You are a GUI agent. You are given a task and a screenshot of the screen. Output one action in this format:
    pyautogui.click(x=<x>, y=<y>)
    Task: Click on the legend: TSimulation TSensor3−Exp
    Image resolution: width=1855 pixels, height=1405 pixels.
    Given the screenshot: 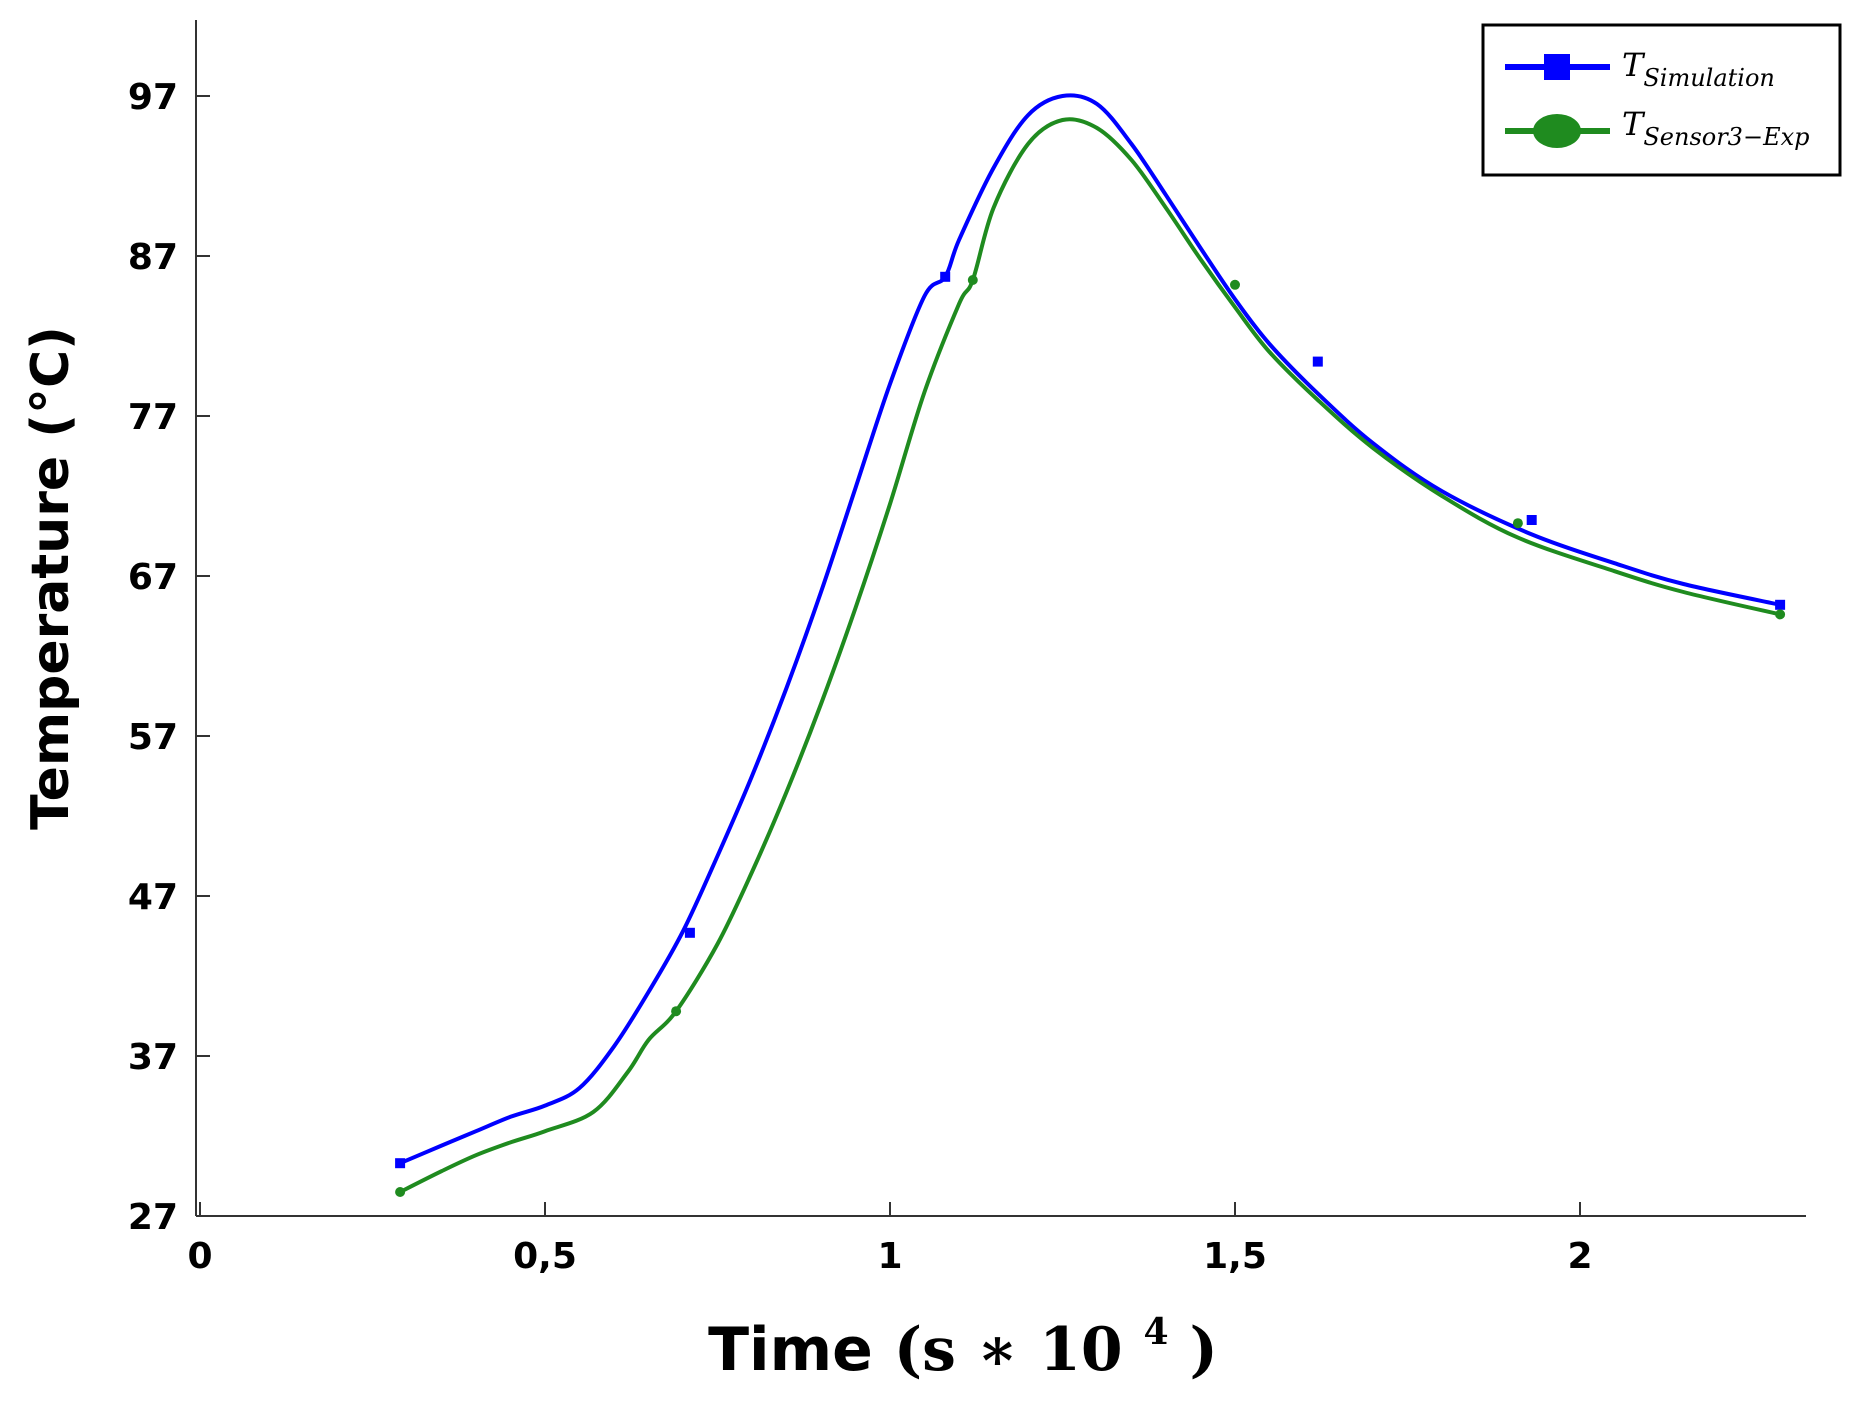 What is the action you would take?
    pyautogui.click(x=1661, y=100)
    